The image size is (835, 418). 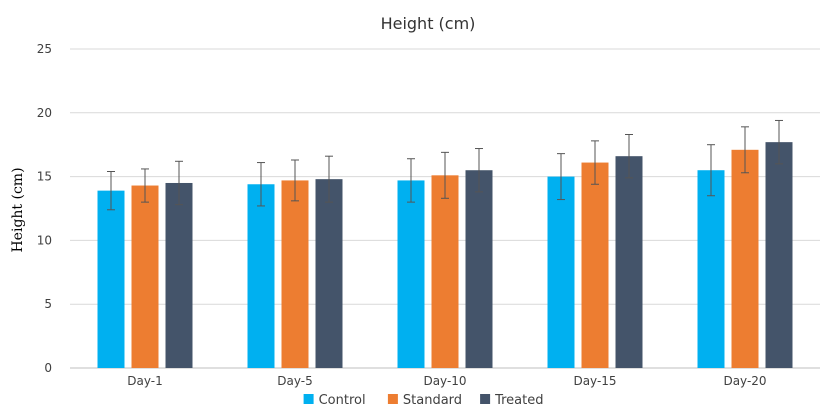 I want to click on legend-label-control: Control, so click(x=342, y=400).